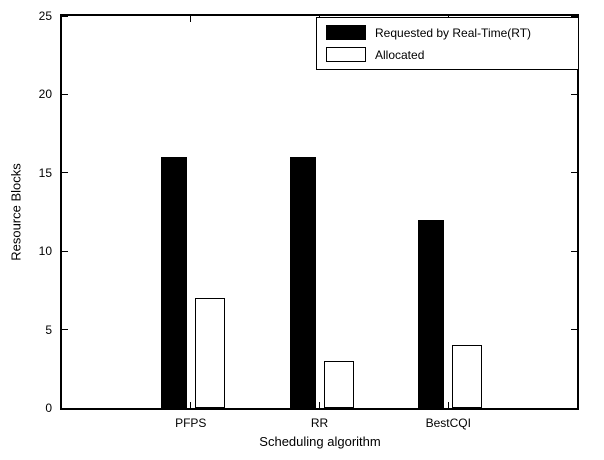  I want to click on y-tick-label: 10, so click(45, 251).